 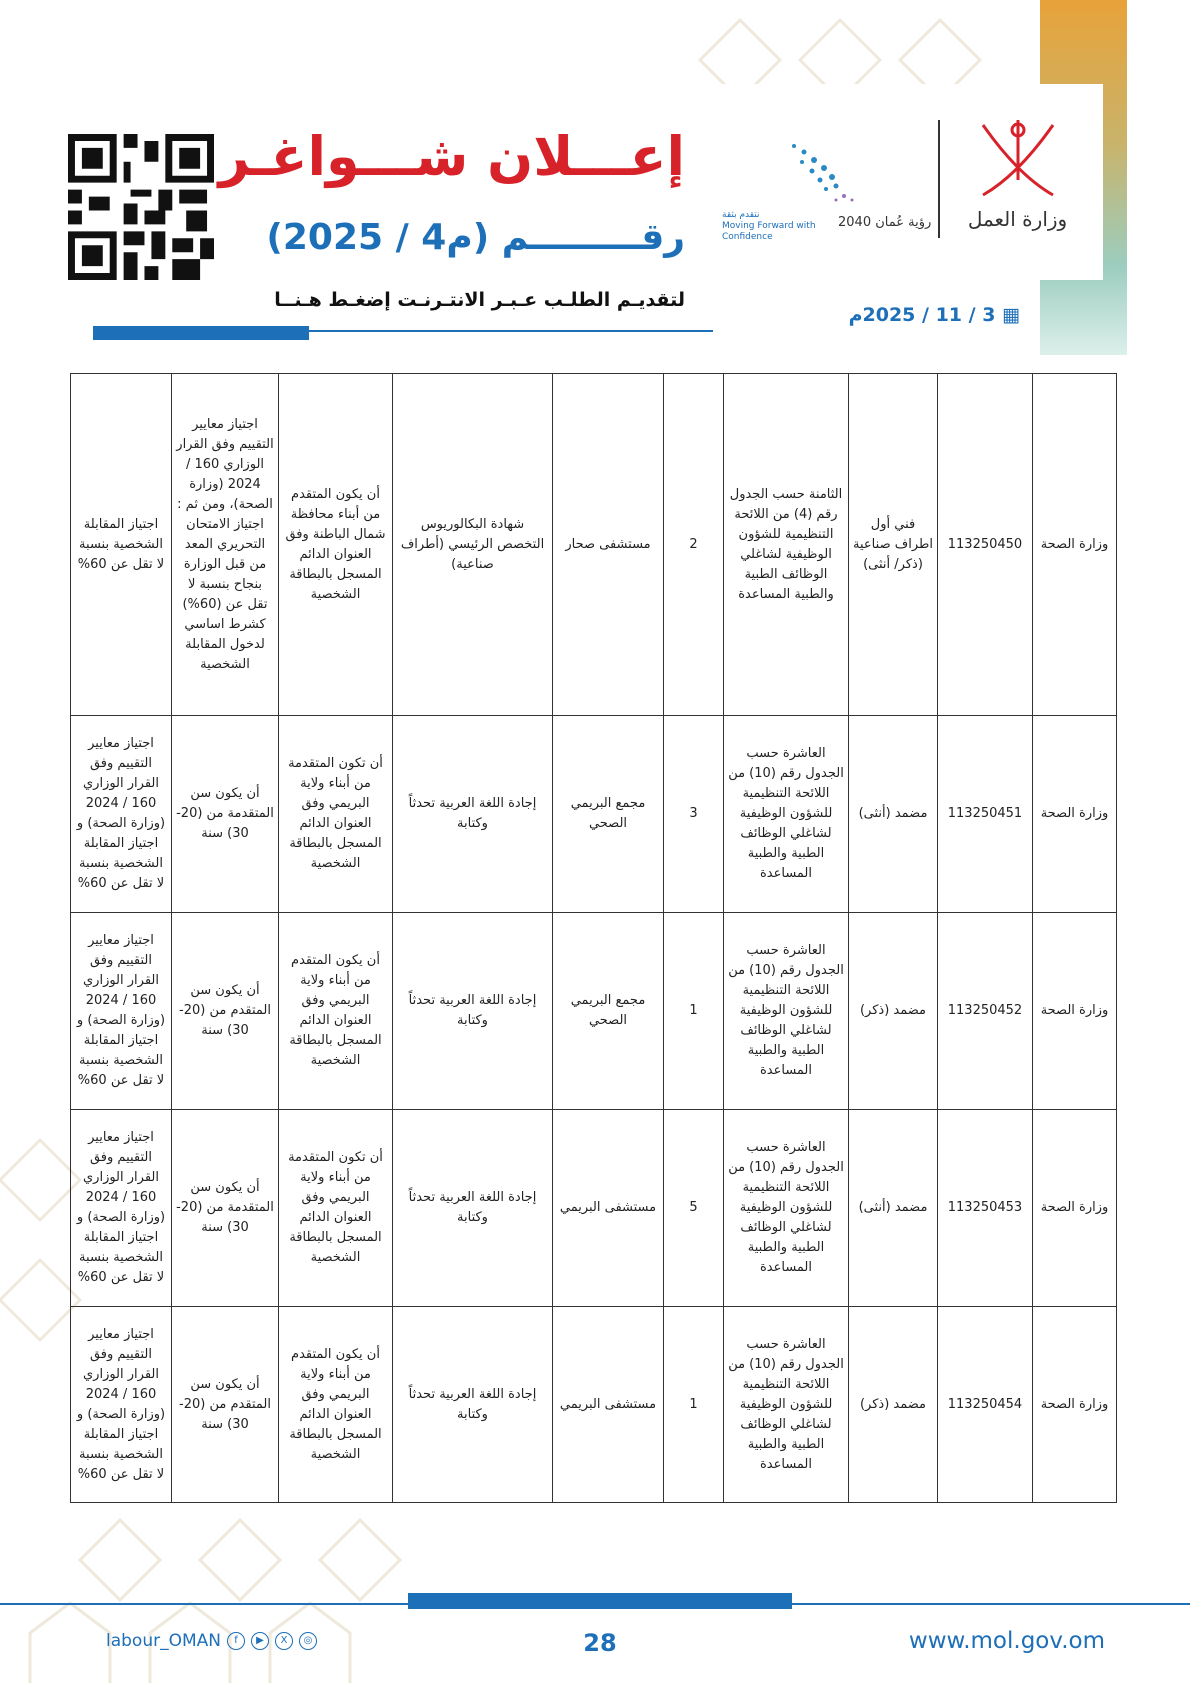 What do you see at coordinates (1007, 315) in the screenshot?
I see `calendar-icon: ▦` at bounding box center [1007, 315].